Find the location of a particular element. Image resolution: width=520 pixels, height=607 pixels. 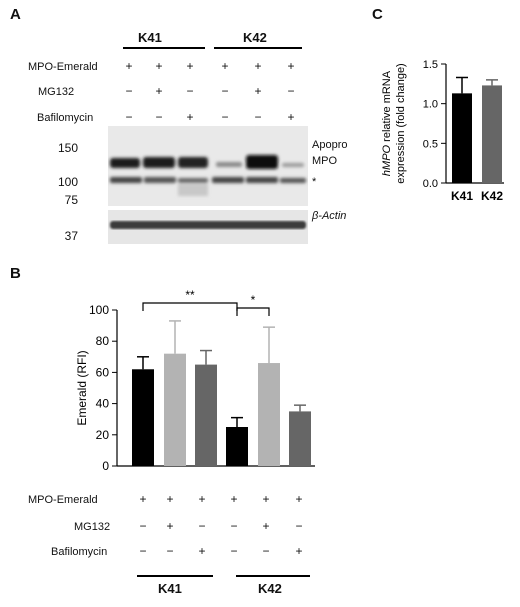

panel-a-row-label-mpo-emerald: MPO-Emerald is located at coordinates (63, 67).